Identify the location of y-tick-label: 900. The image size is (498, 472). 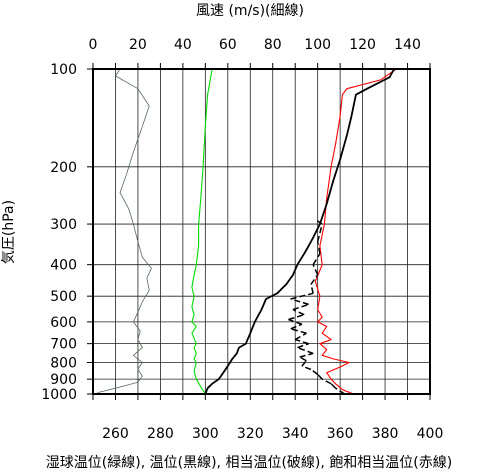
(63, 380).